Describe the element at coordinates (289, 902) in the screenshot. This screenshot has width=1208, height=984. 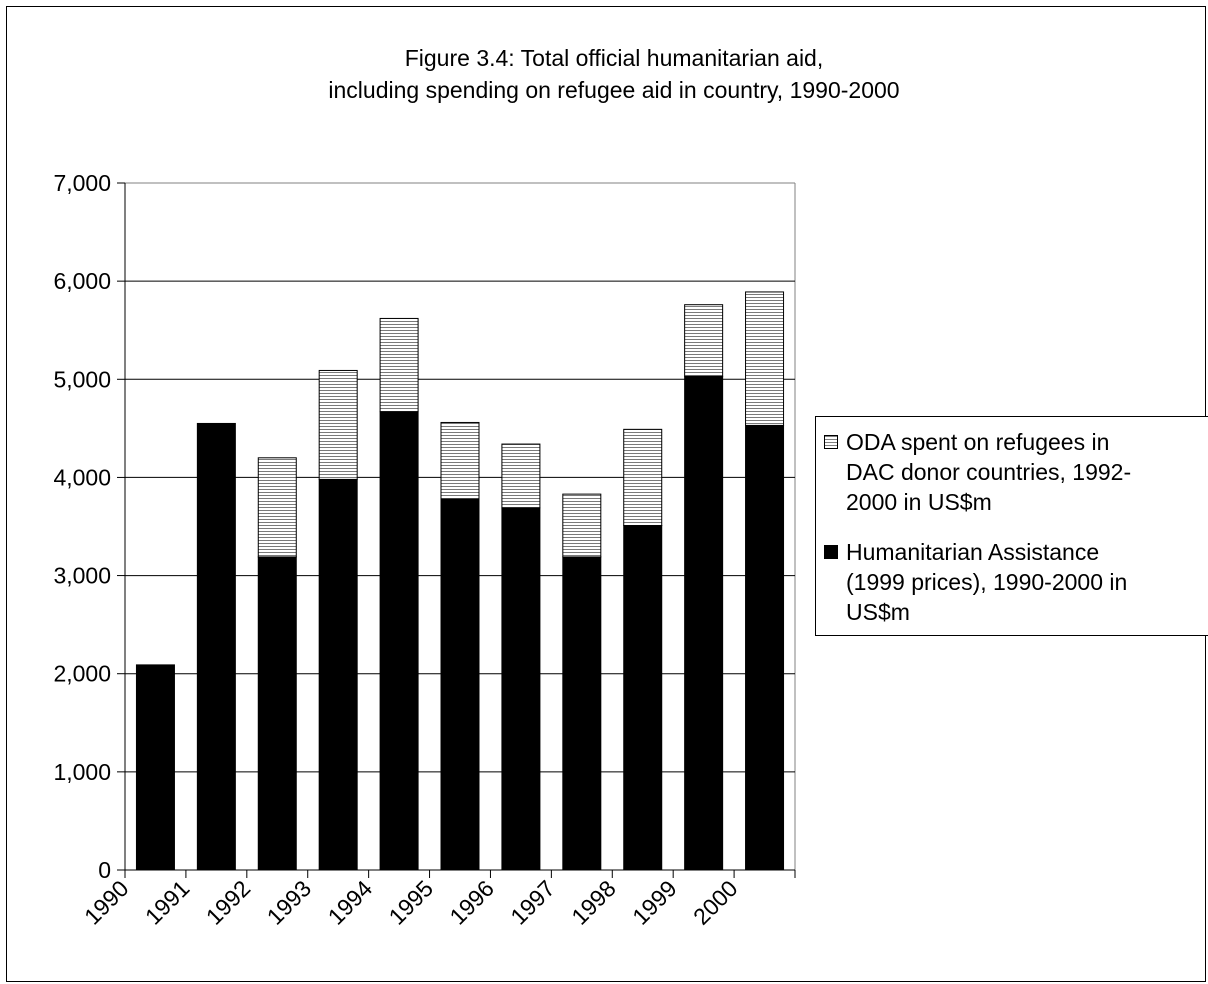
I see `x-tick-label: 1993` at that location.